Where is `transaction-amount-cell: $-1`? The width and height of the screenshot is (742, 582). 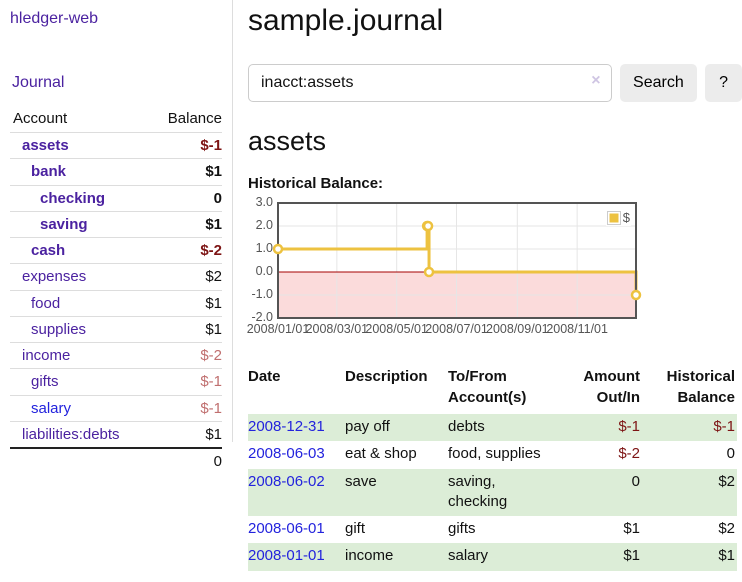
transaction-amount-cell: $-1 is located at coordinates (629, 426).